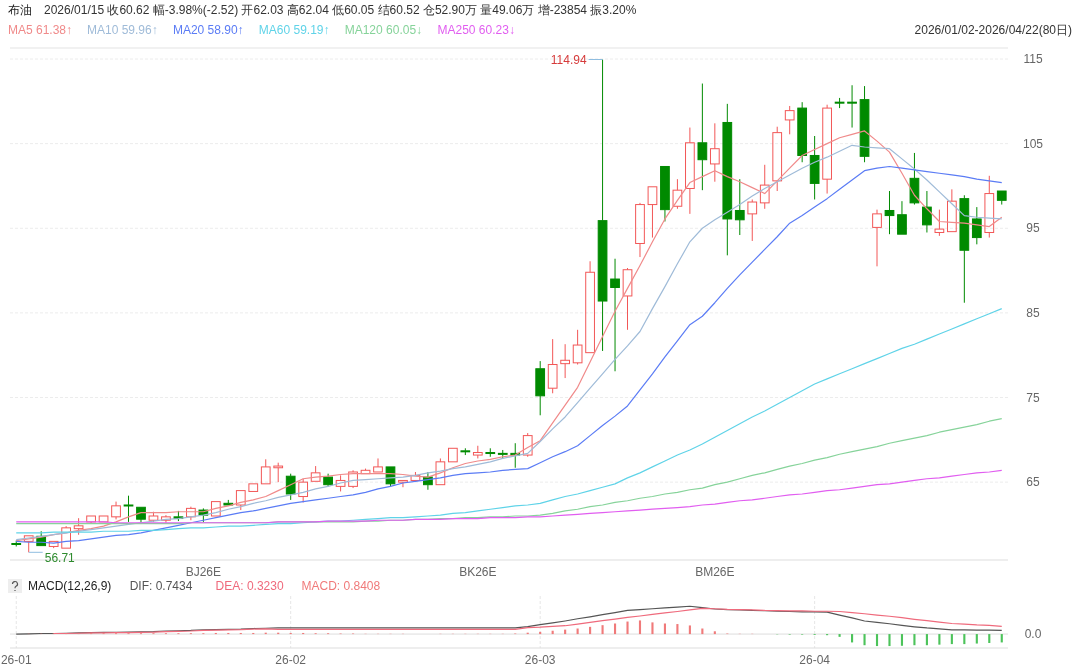 The width and height of the screenshot is (1080, 672). What do you see at coordinates (993, 30) in the screenshot?
I see `text: 2026/01/02-2026/04/22(80日)` at bounding box center [993, 30].